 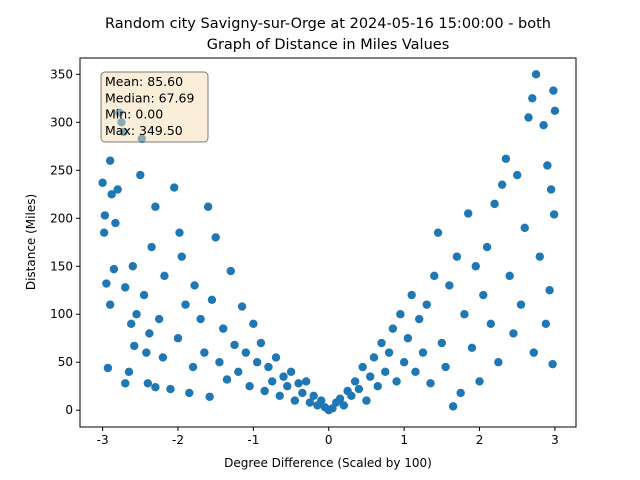 I want to click on x-tick-label: -1, so click(x=253, y=440).